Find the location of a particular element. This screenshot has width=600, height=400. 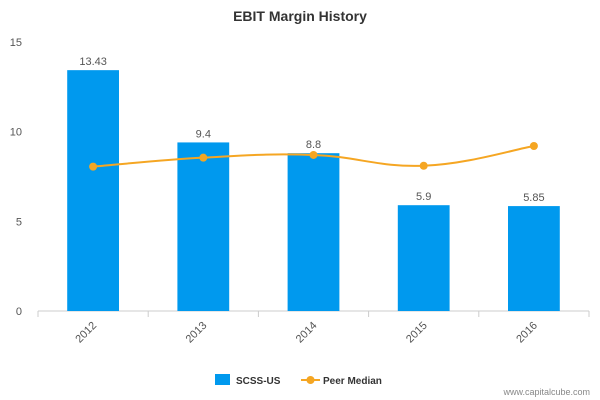

legend: SCSS-US Peer Median is located at coordinates (298, 380).